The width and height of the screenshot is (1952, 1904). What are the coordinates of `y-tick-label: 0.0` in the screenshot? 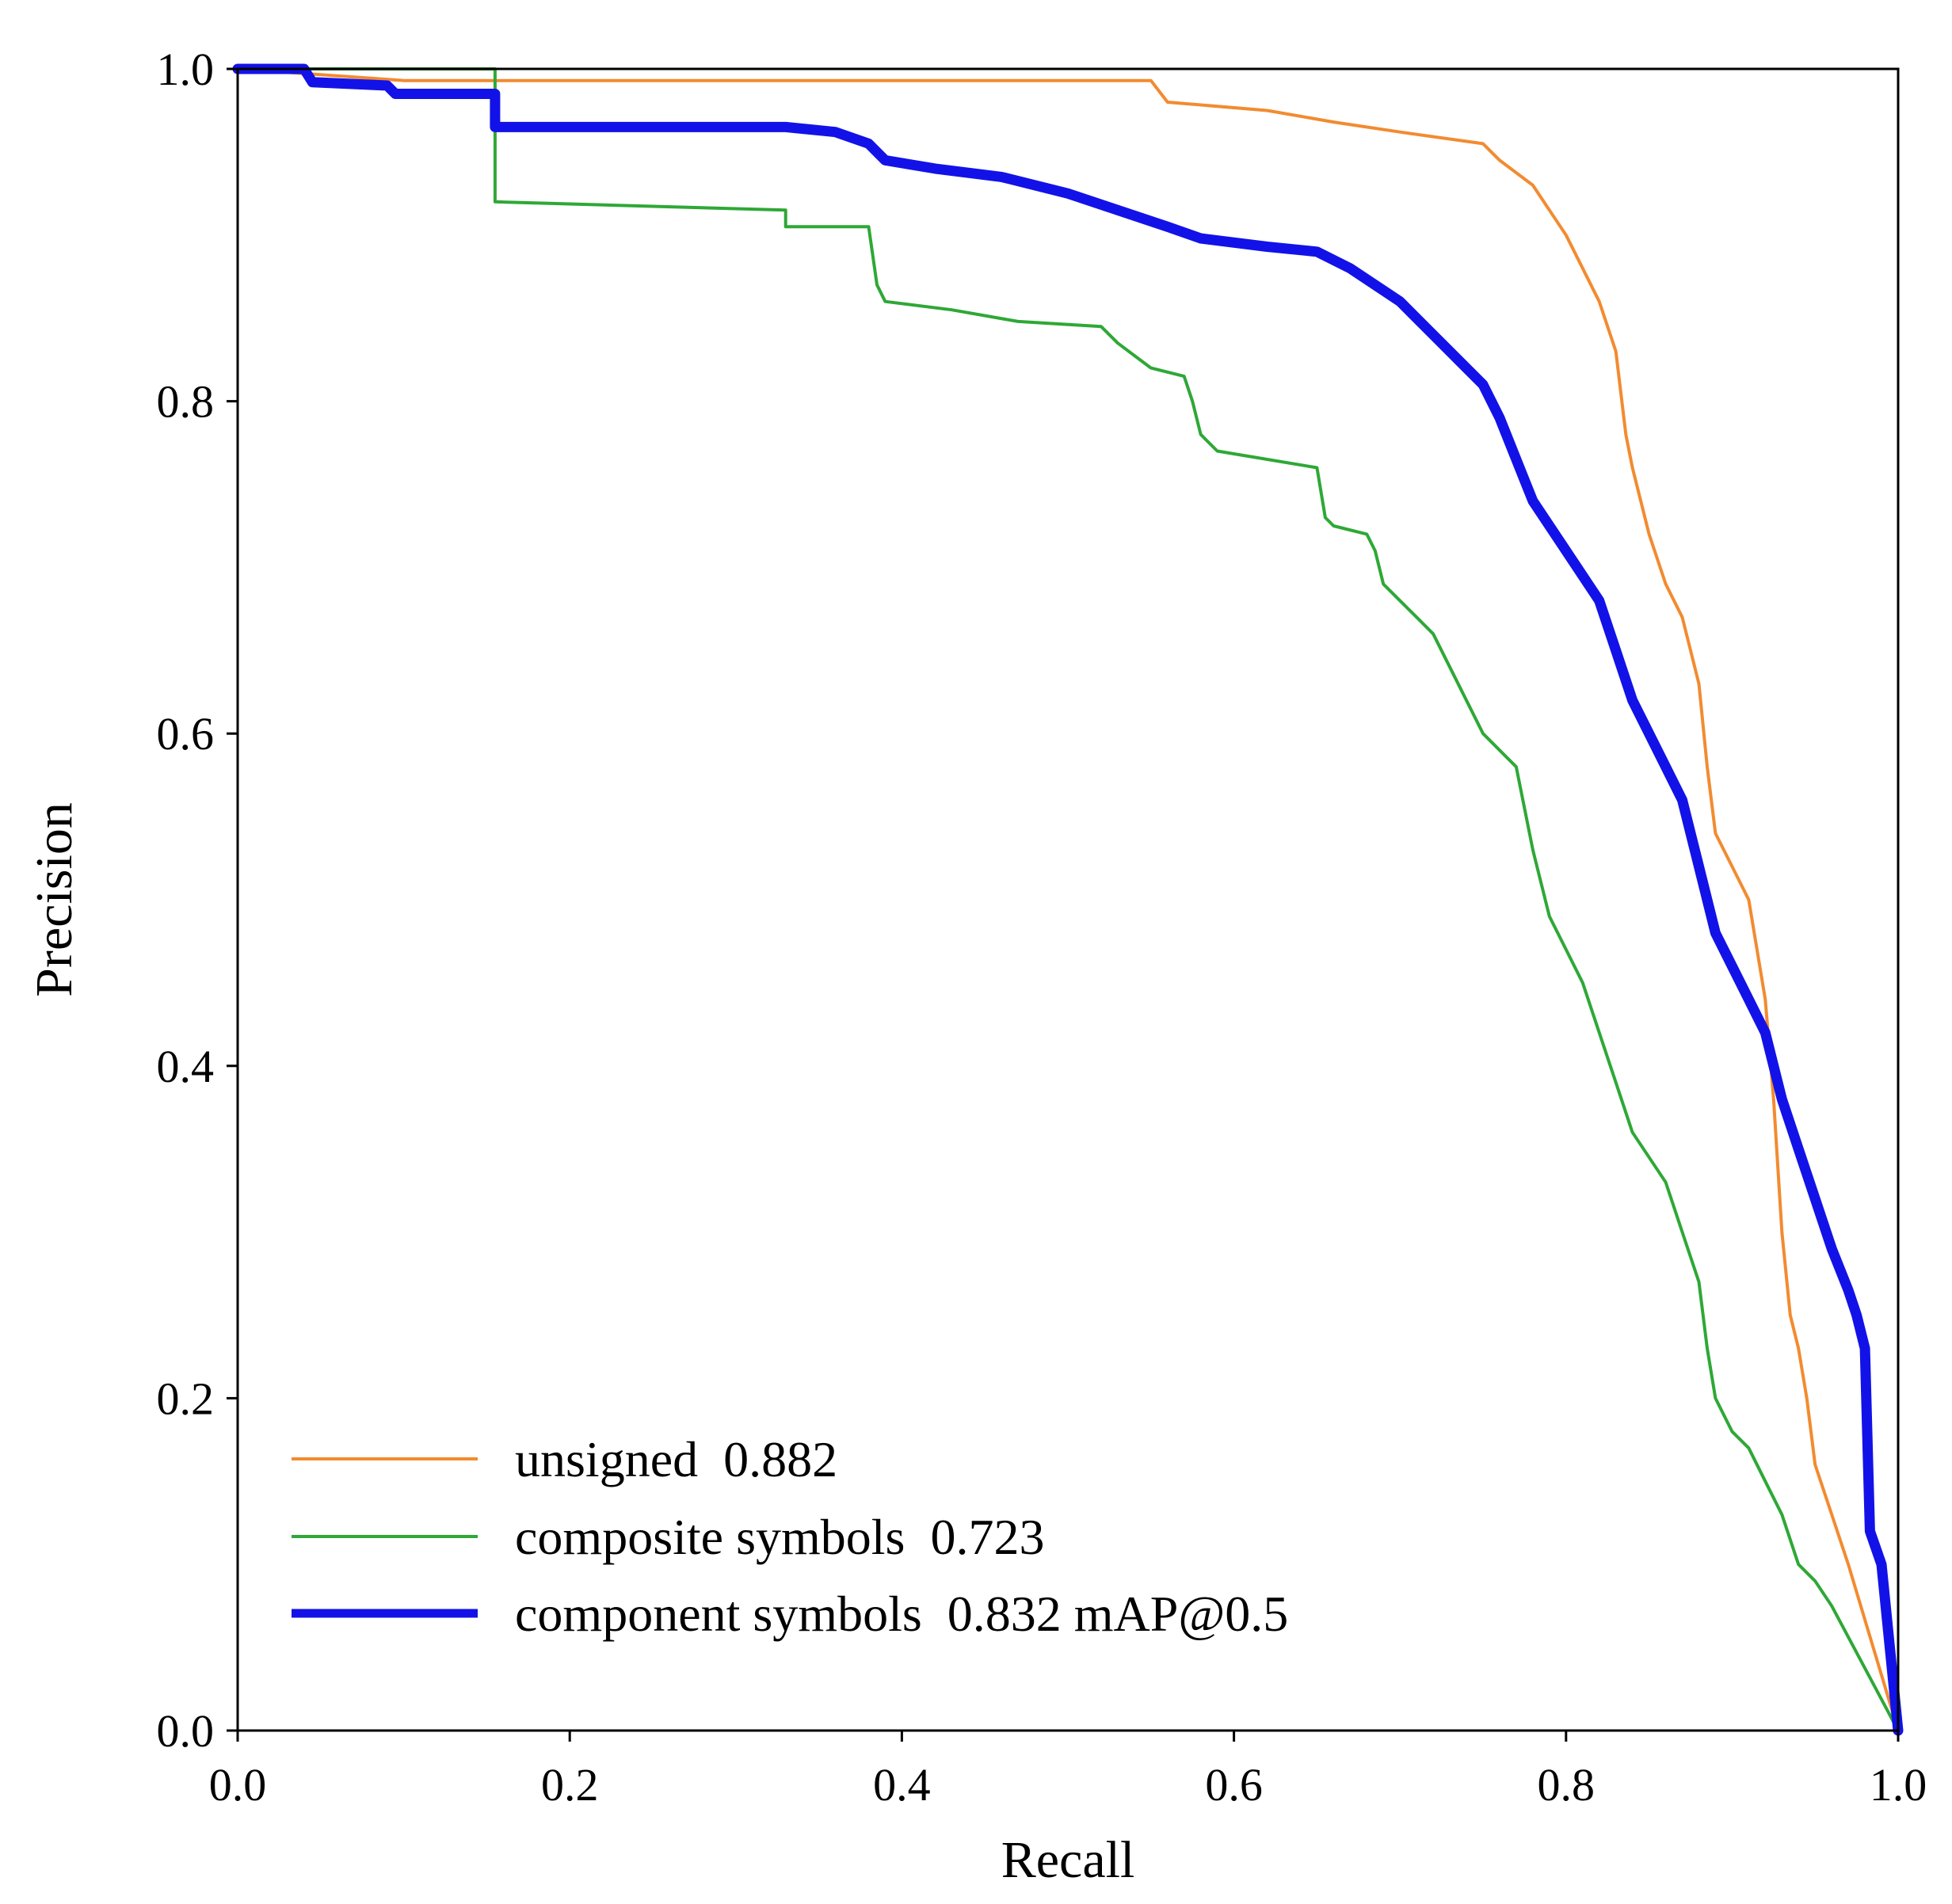 It's located at (186, 1731).